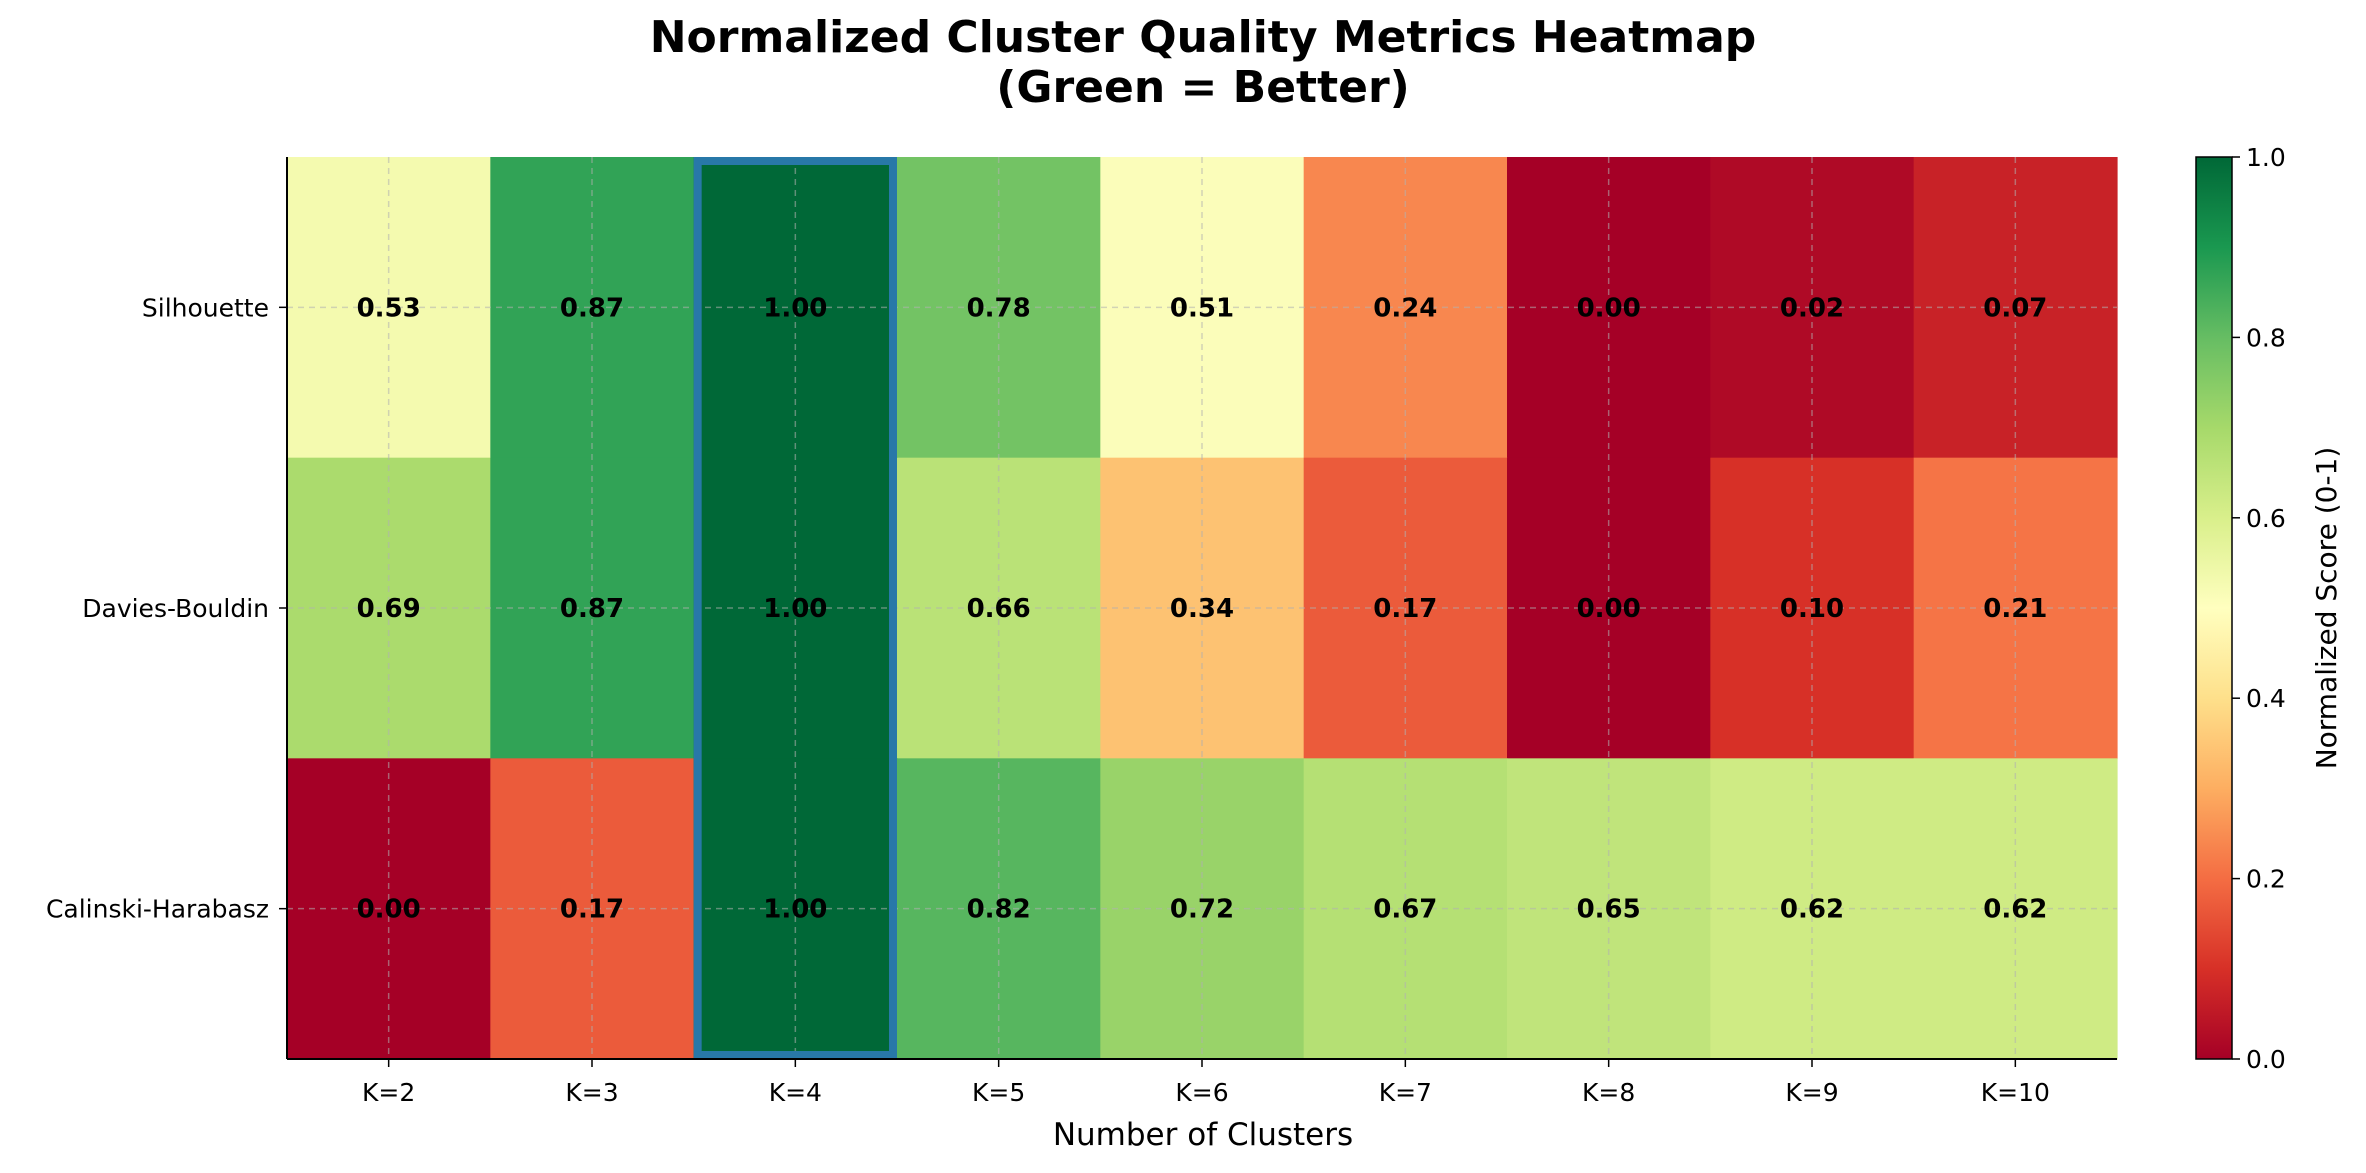 The image size is (2366, 1173). I want to click on cell-value-label: 0.07, so click(2015, 308).